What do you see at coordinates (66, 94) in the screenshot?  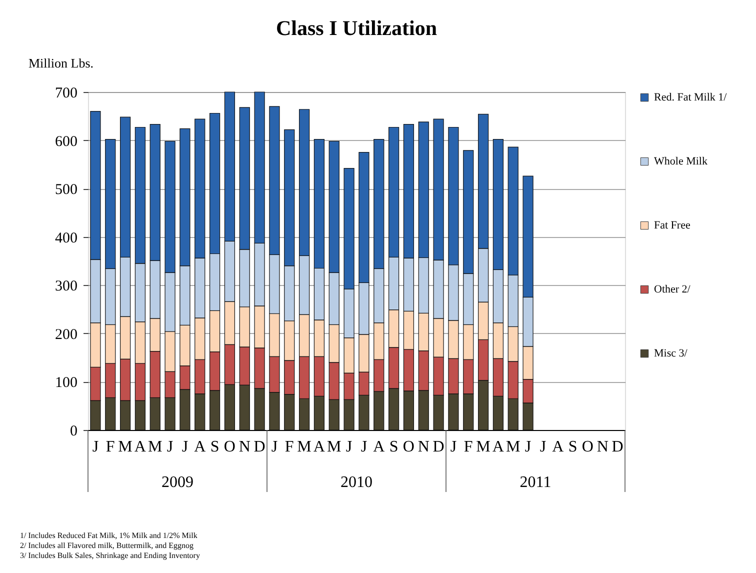 I see `y-tick-label: 700` at bounding box center [66, 94].